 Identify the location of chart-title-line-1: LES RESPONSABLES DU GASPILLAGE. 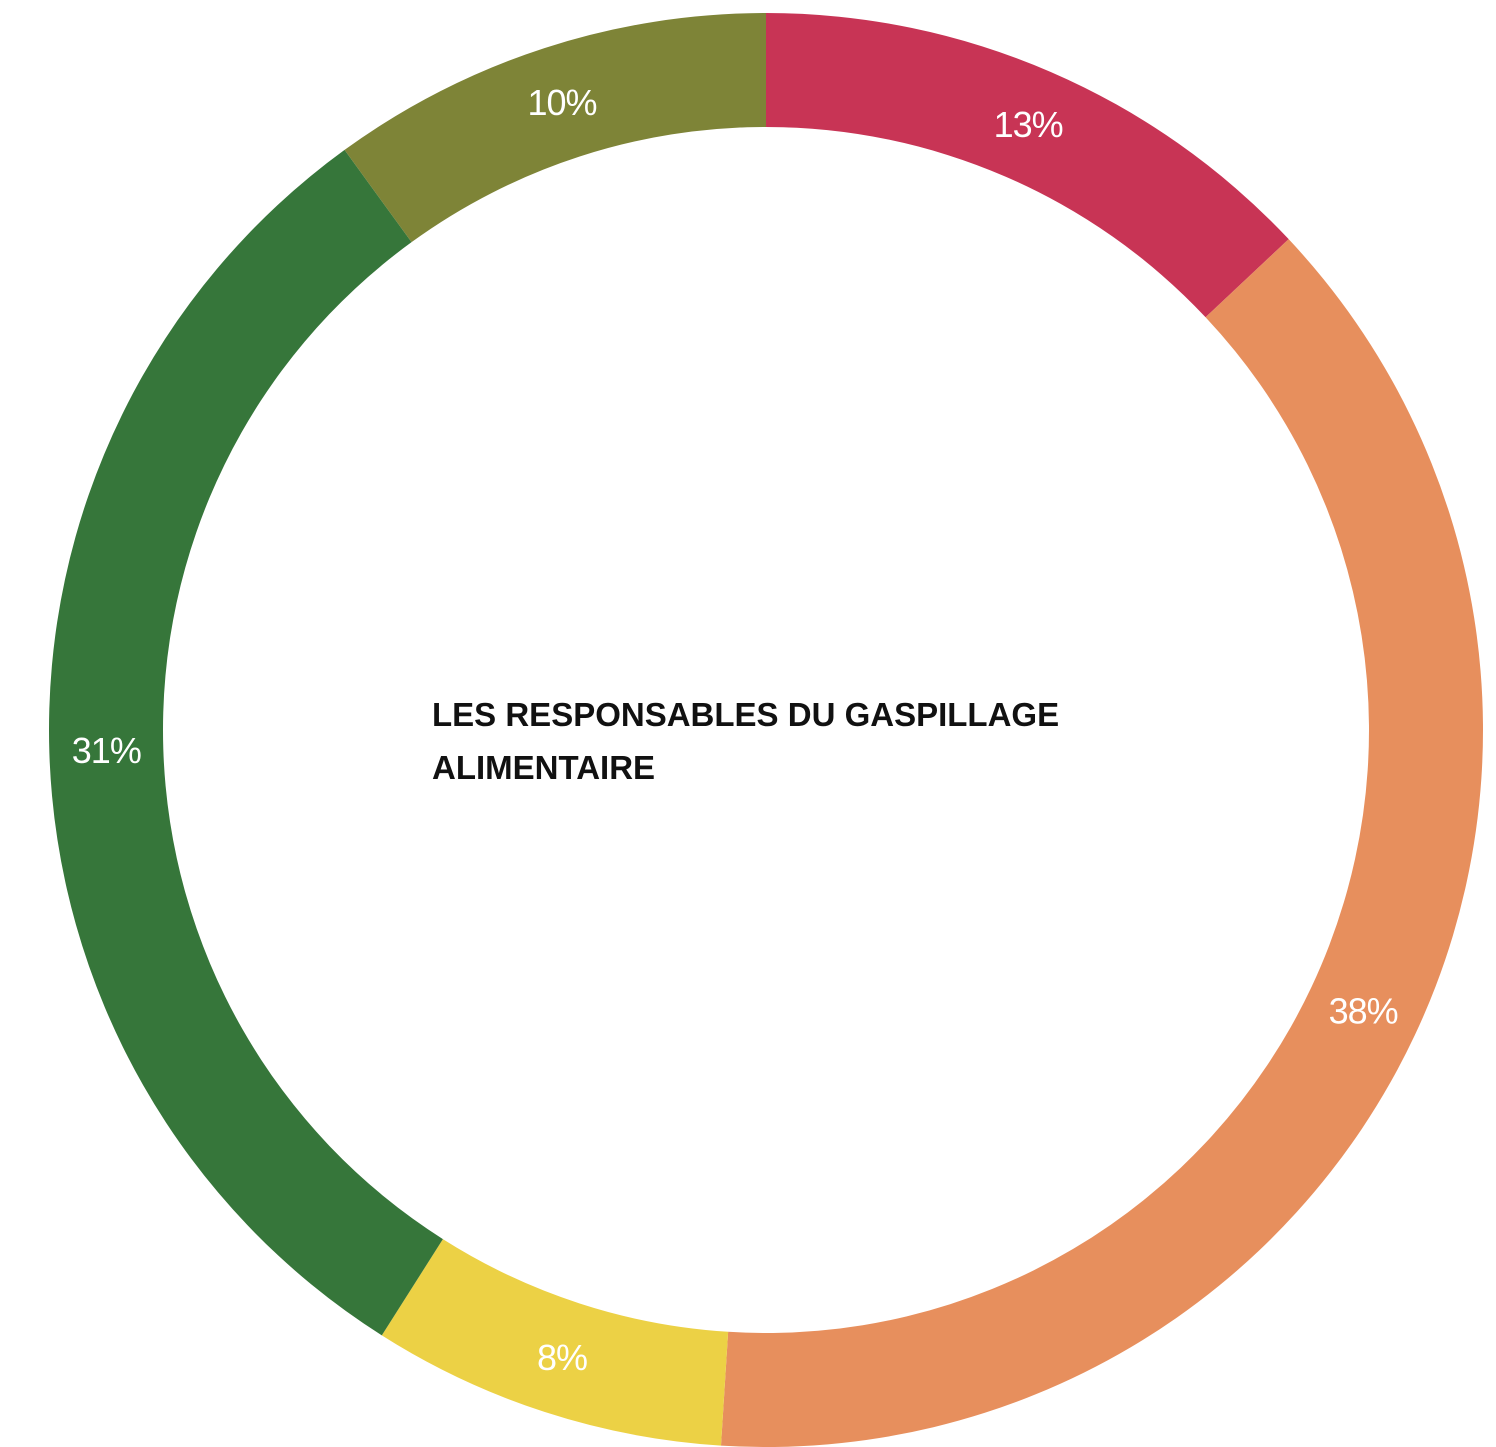
(746, 714).